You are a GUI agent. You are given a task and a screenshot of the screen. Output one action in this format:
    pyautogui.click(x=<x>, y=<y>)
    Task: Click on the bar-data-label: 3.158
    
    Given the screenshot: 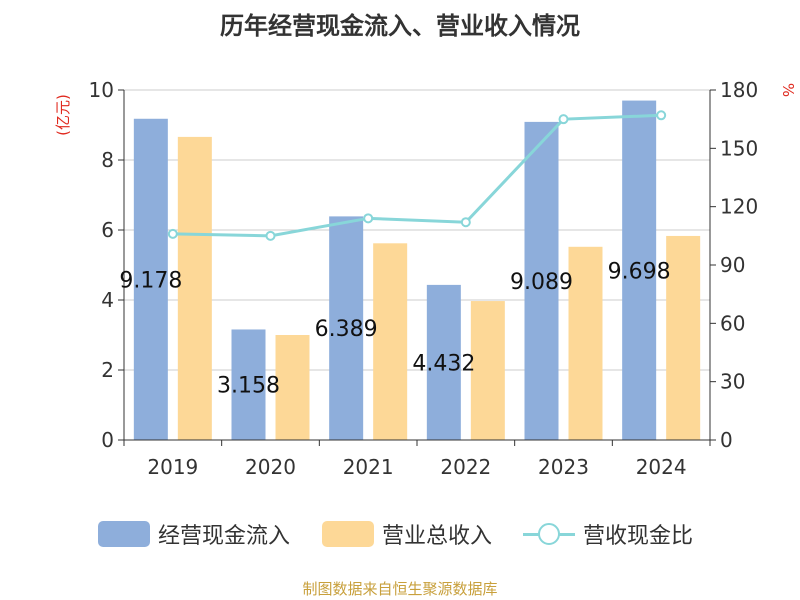 What is the action you would take?
    pyautogui.click(x=248, y=386)
    